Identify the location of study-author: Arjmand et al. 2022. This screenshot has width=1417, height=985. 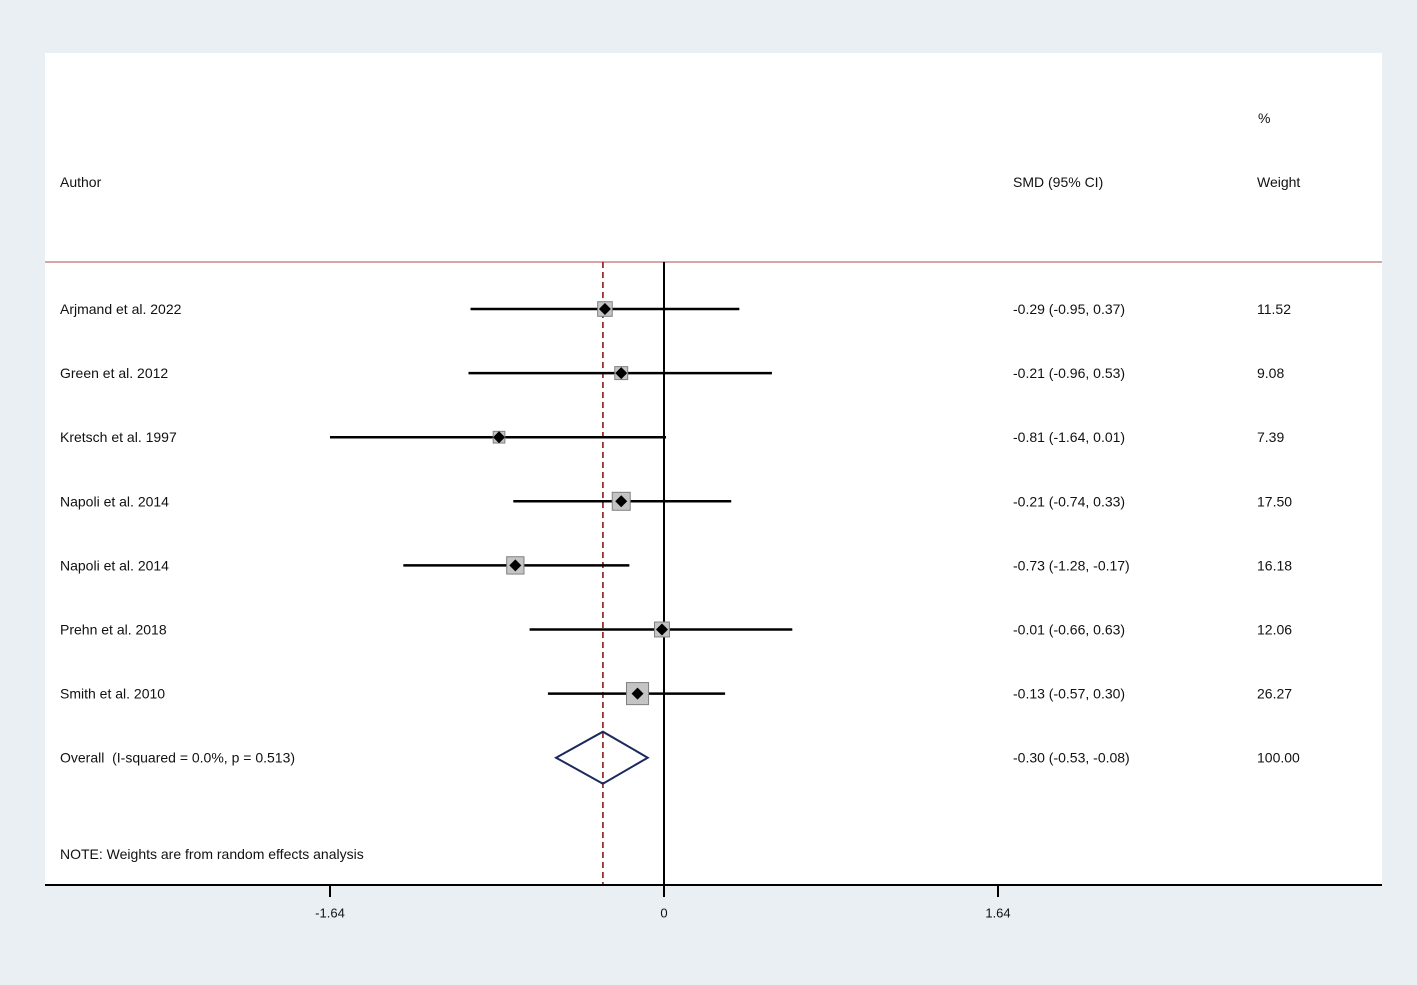
(121, 309).